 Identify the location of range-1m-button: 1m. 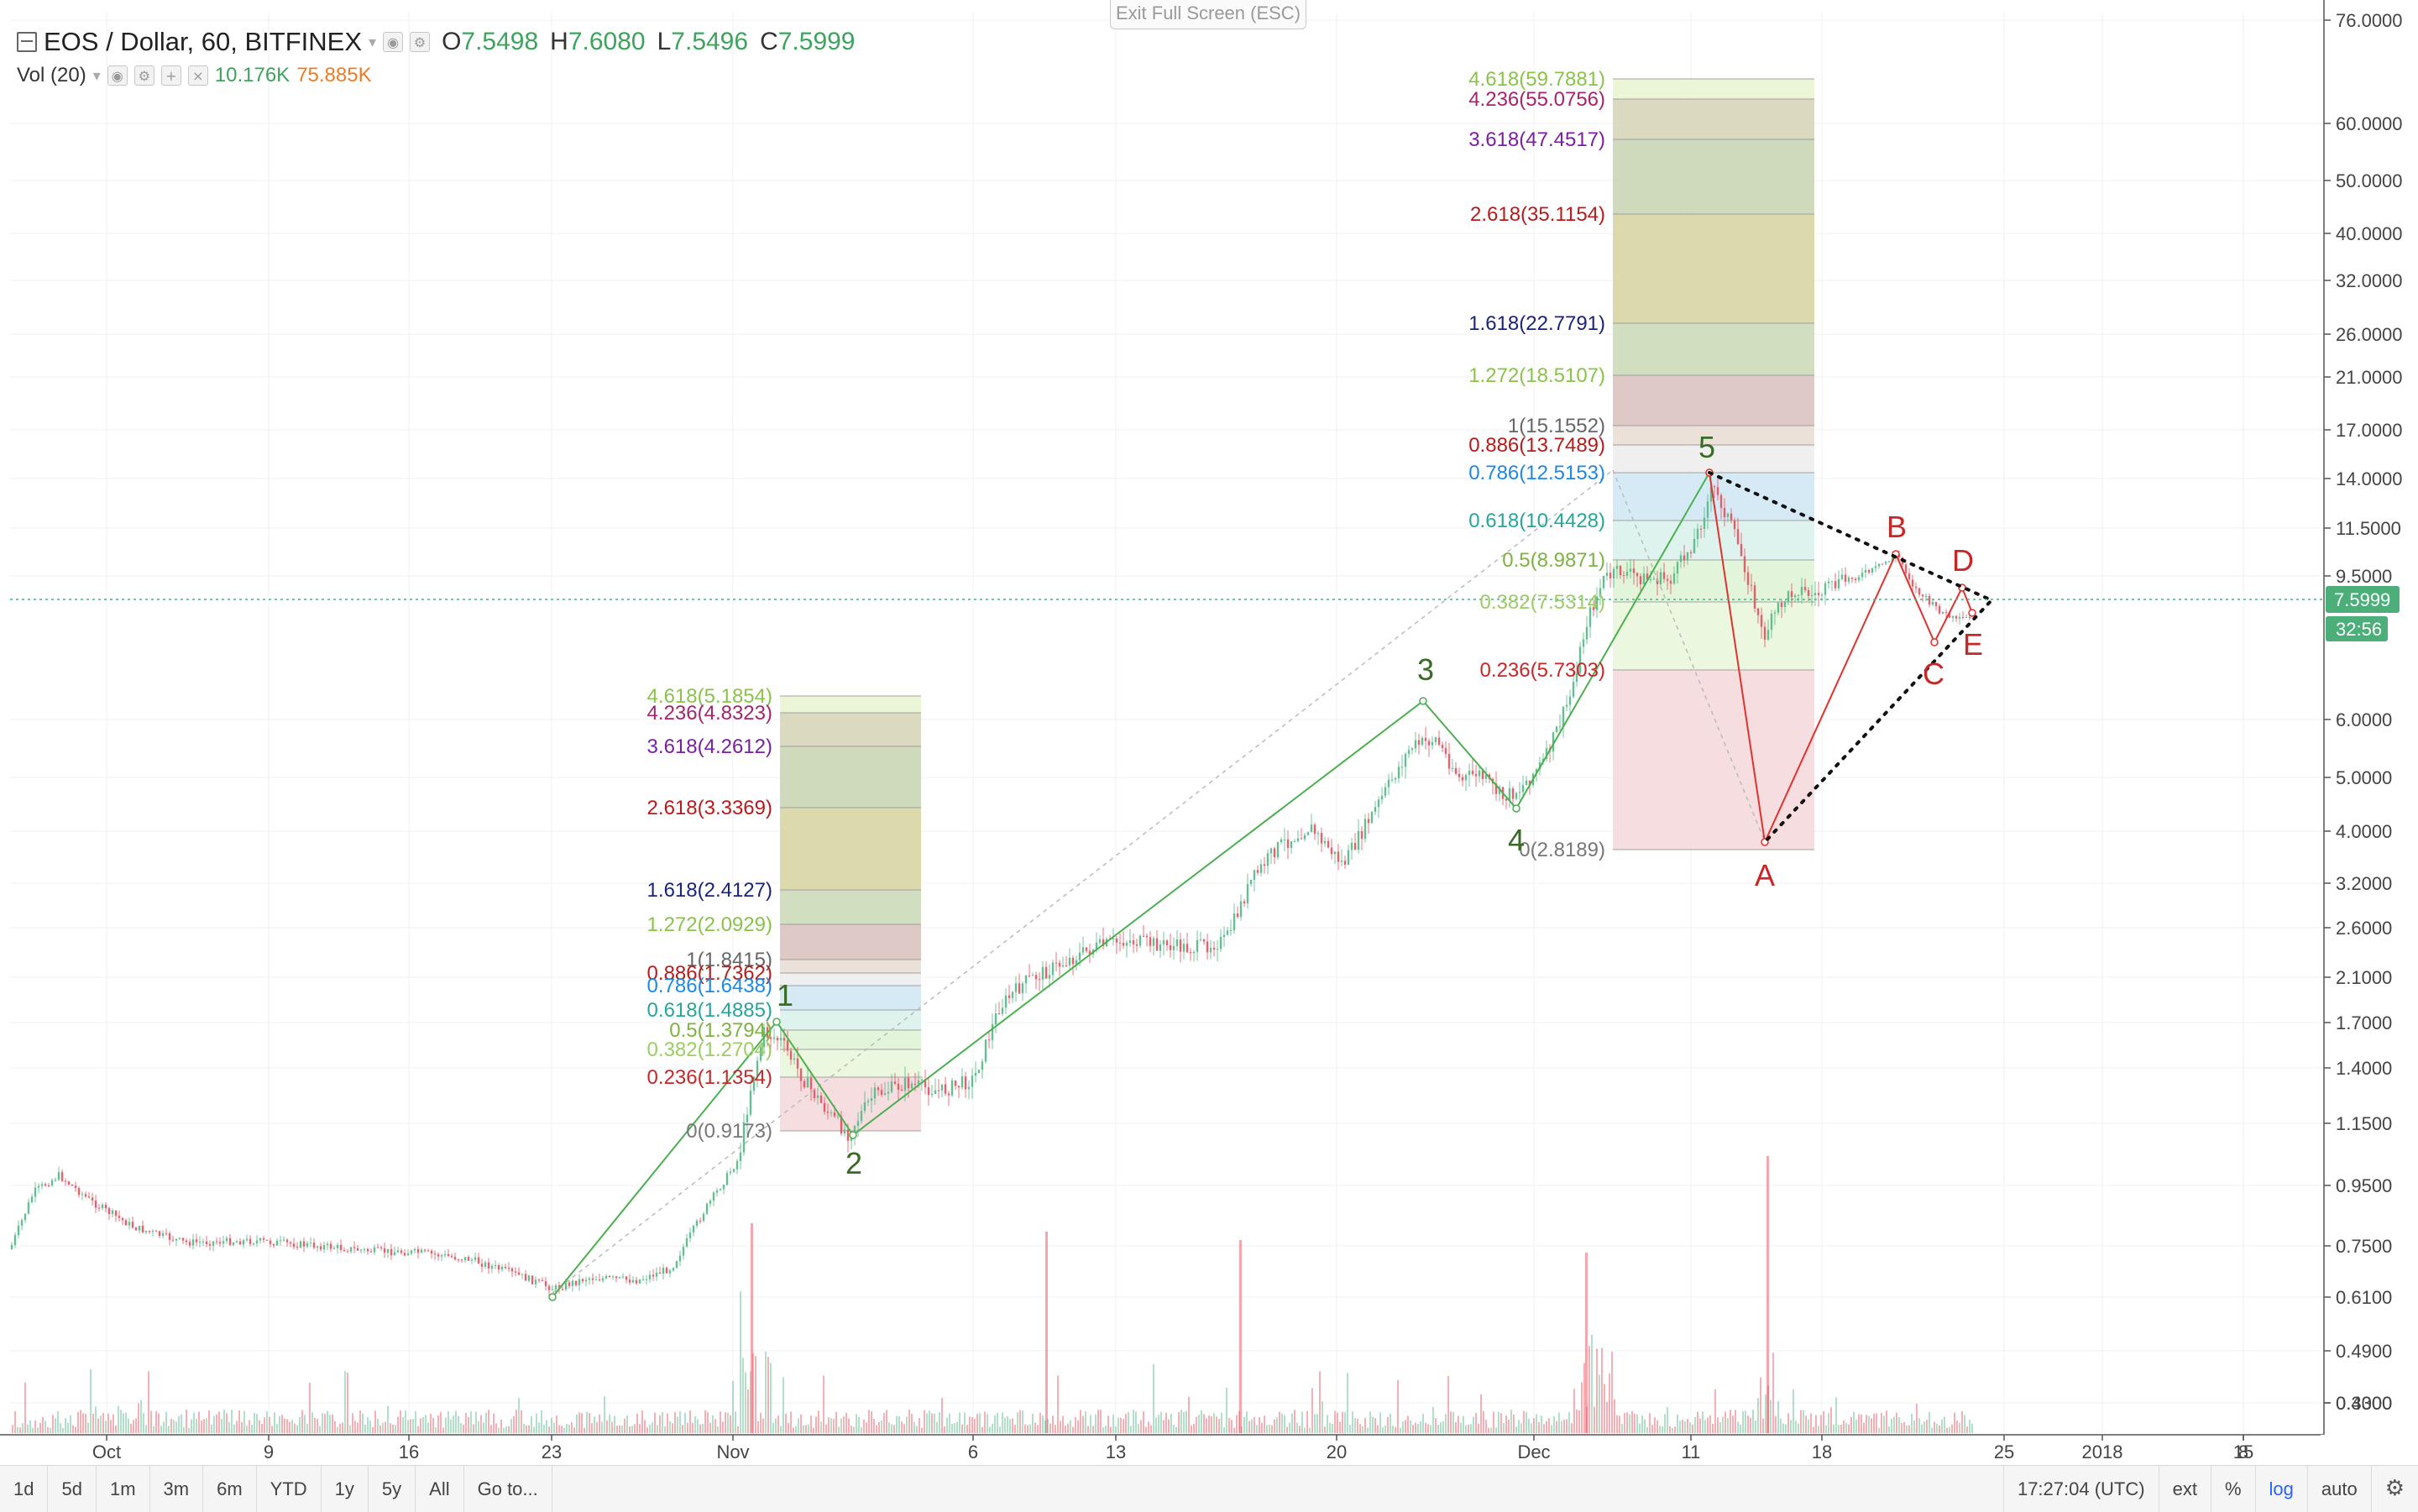
(123, 1489).